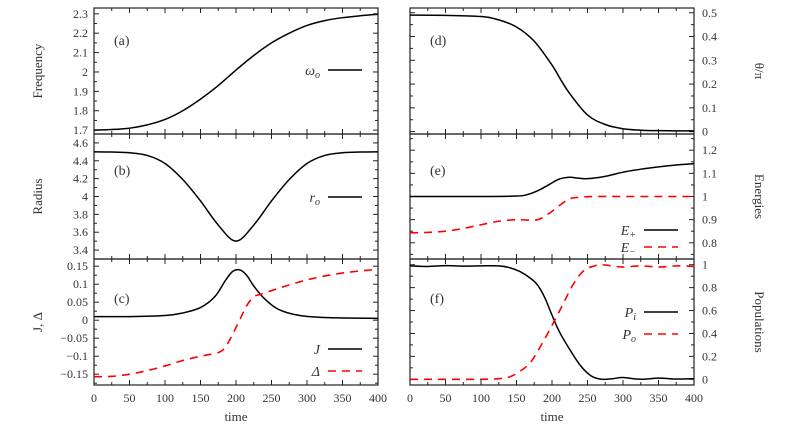 This screenshot has height=428, width=789. What do you see at coordinates (709, 311) in the screenshot?
I see `y-tick-label: 0.6` at bounding box center [709, 311].